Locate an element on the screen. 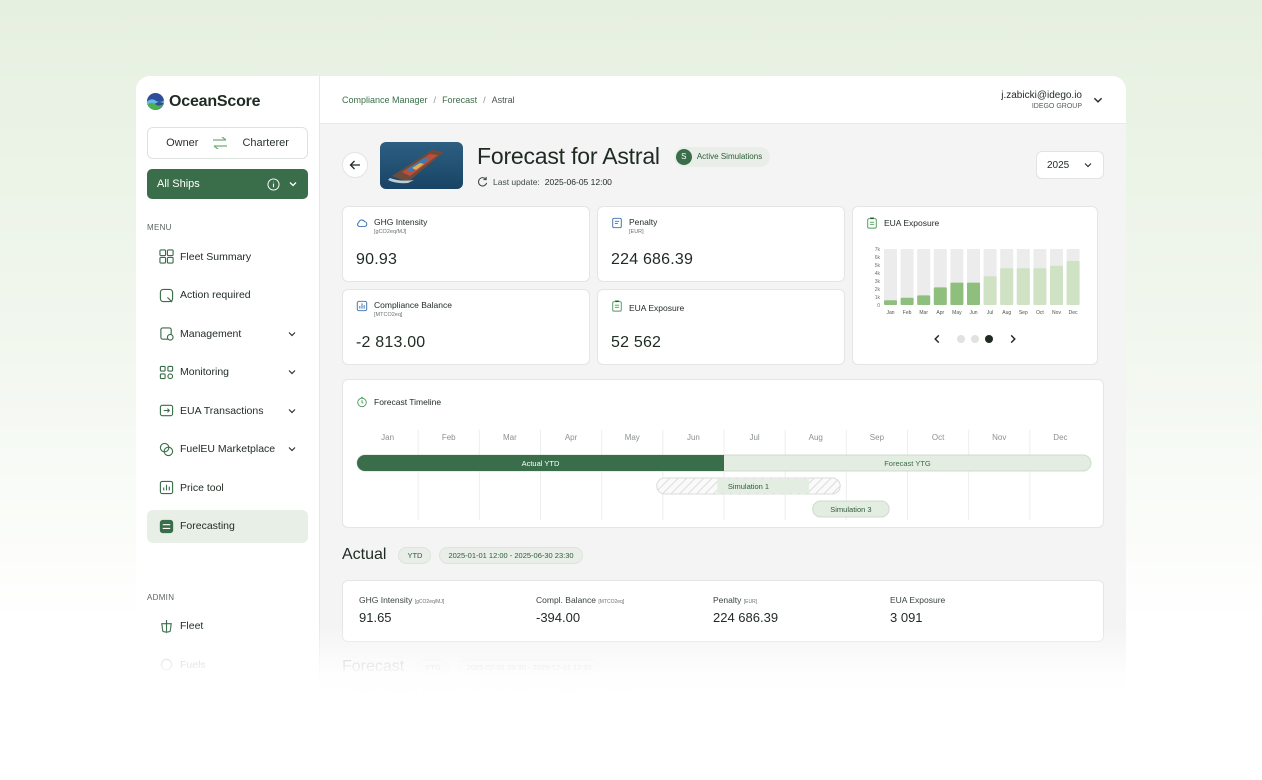 The height and width of the screenshot is (780, 1262). year-value: 2025 is located at coordinates (1058, 165).